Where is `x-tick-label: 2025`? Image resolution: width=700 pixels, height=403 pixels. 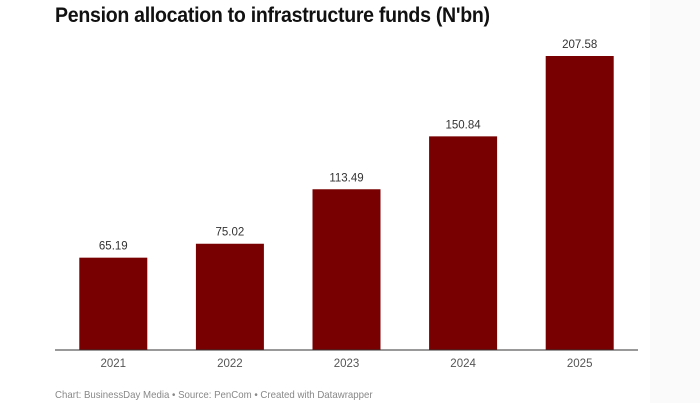 x-tick-label: 2025 is located at coordinates (580, 364).